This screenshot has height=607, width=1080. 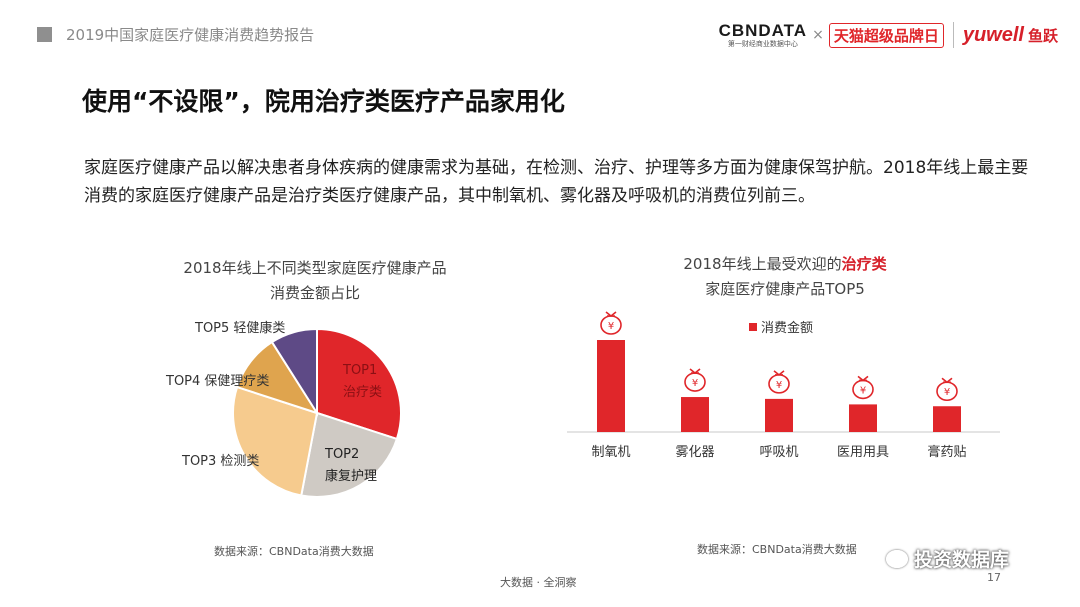 What do you see at coordinates (190, 35) in the screenshot?
I see `report-title: 2019中国家庭医疗健康消费趋势报告` at bounding box center [190, 35].